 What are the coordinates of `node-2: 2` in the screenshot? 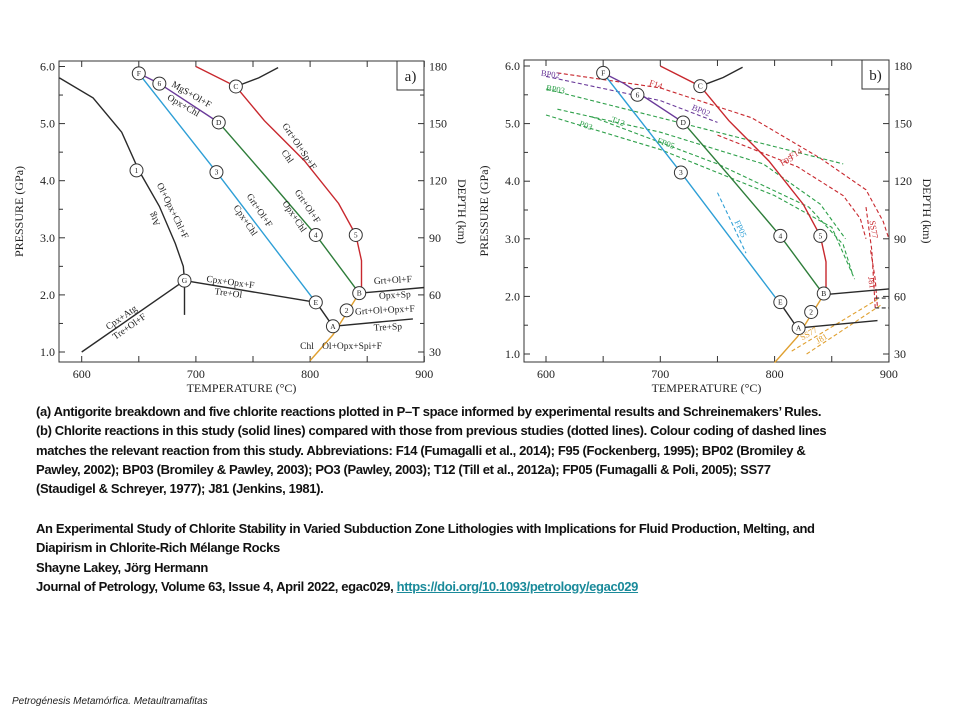 It's located at (346, 310).